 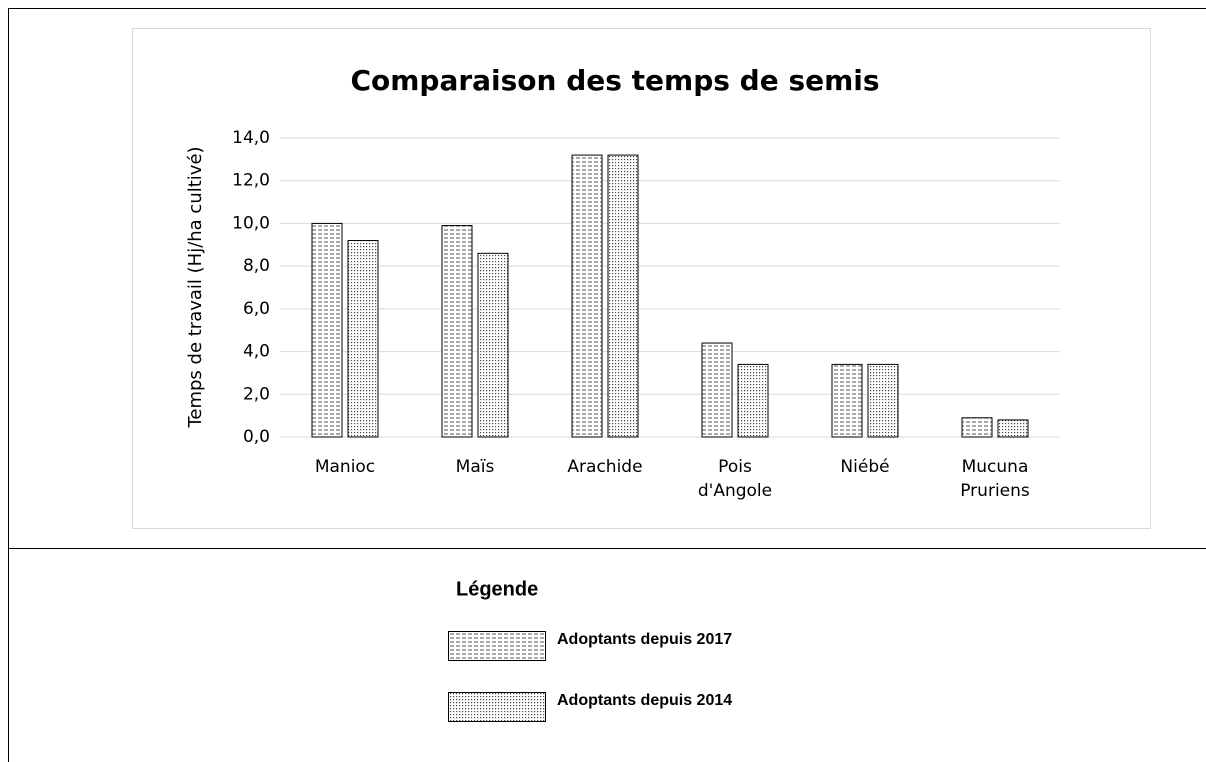 I want to click on x-tick-label-box: Manioc, so click(x=345, y=467).